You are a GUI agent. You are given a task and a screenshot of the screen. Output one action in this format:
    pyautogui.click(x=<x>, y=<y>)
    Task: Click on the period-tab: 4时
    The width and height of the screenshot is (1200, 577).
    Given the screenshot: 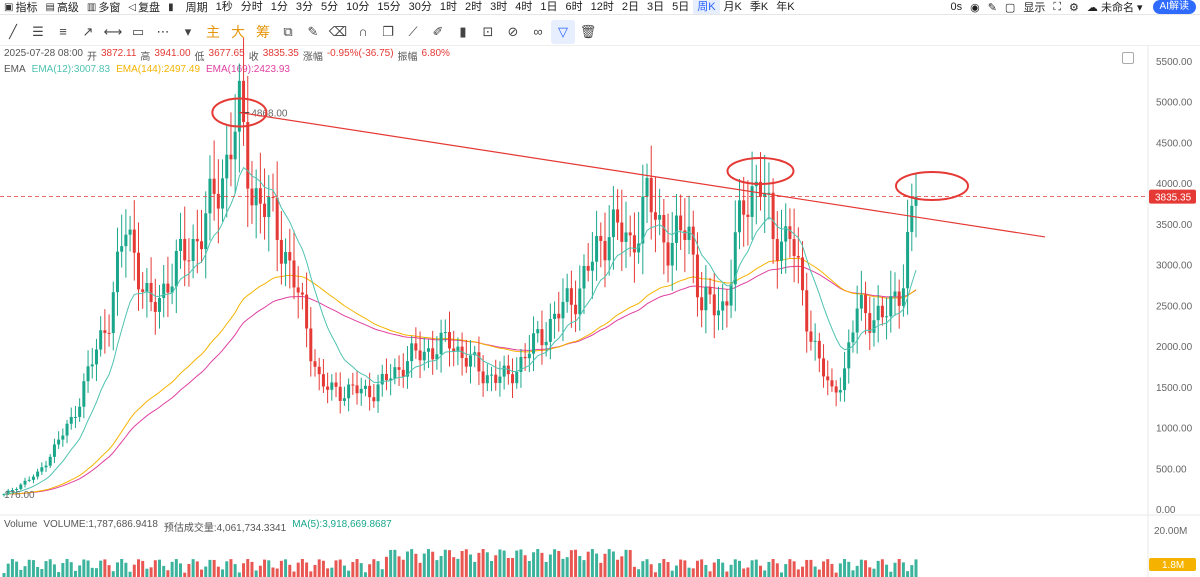 What is the action you would take?
    pyautogui.click(x=524, y=6)
    